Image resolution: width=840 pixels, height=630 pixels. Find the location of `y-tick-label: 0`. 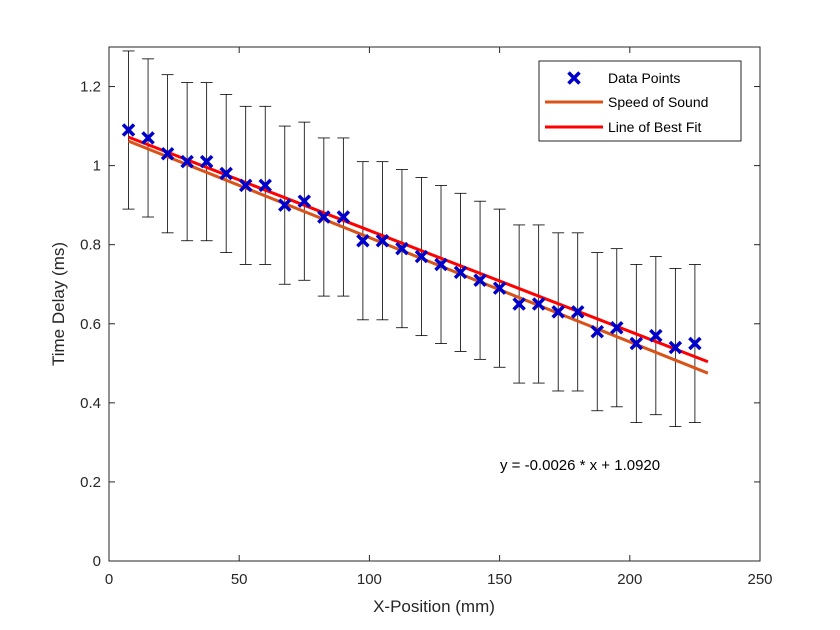

y-tick-label: 0 is located at coordinates (97, 561).